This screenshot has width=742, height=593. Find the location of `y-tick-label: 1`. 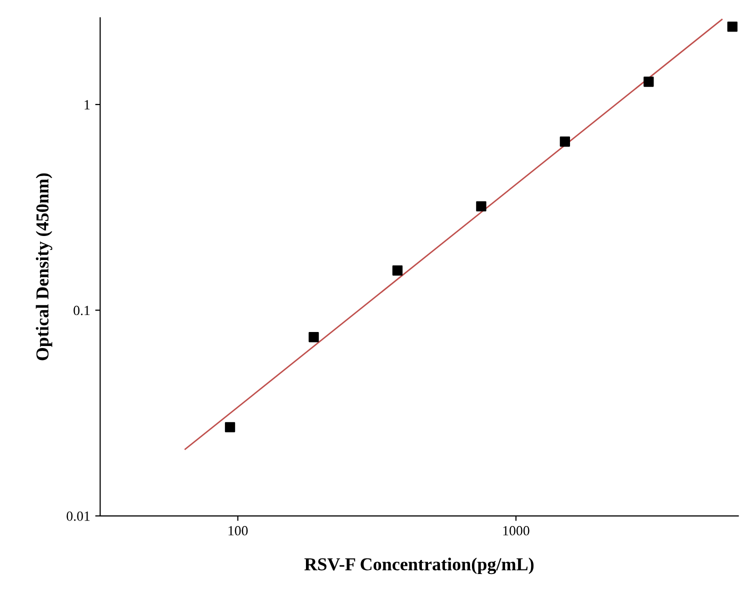

y-tick-label: 1 is located at coordinates (87, 105).